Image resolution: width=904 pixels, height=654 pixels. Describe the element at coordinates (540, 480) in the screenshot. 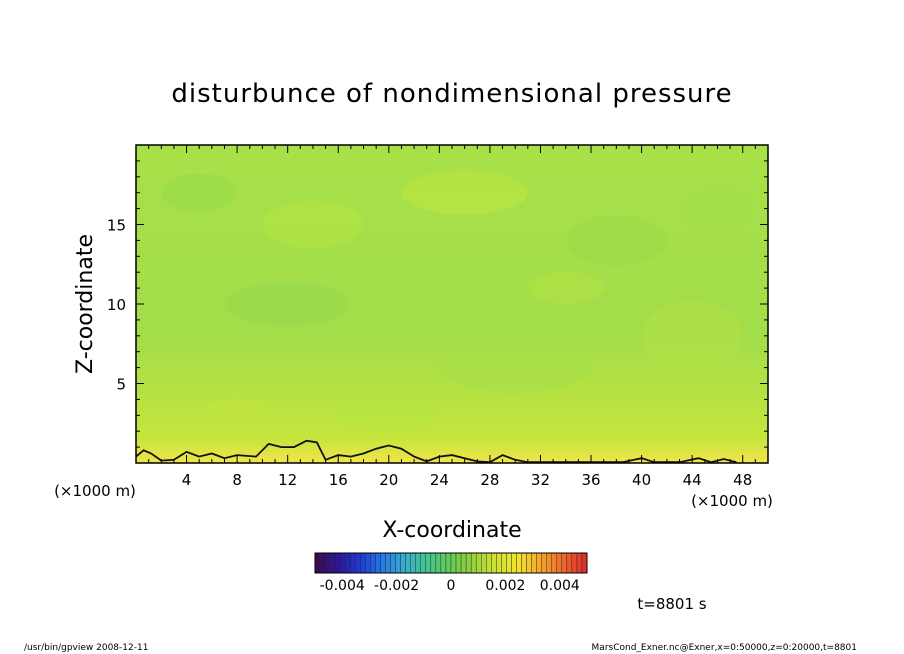

I see `x-tick-label: 32` at that location.